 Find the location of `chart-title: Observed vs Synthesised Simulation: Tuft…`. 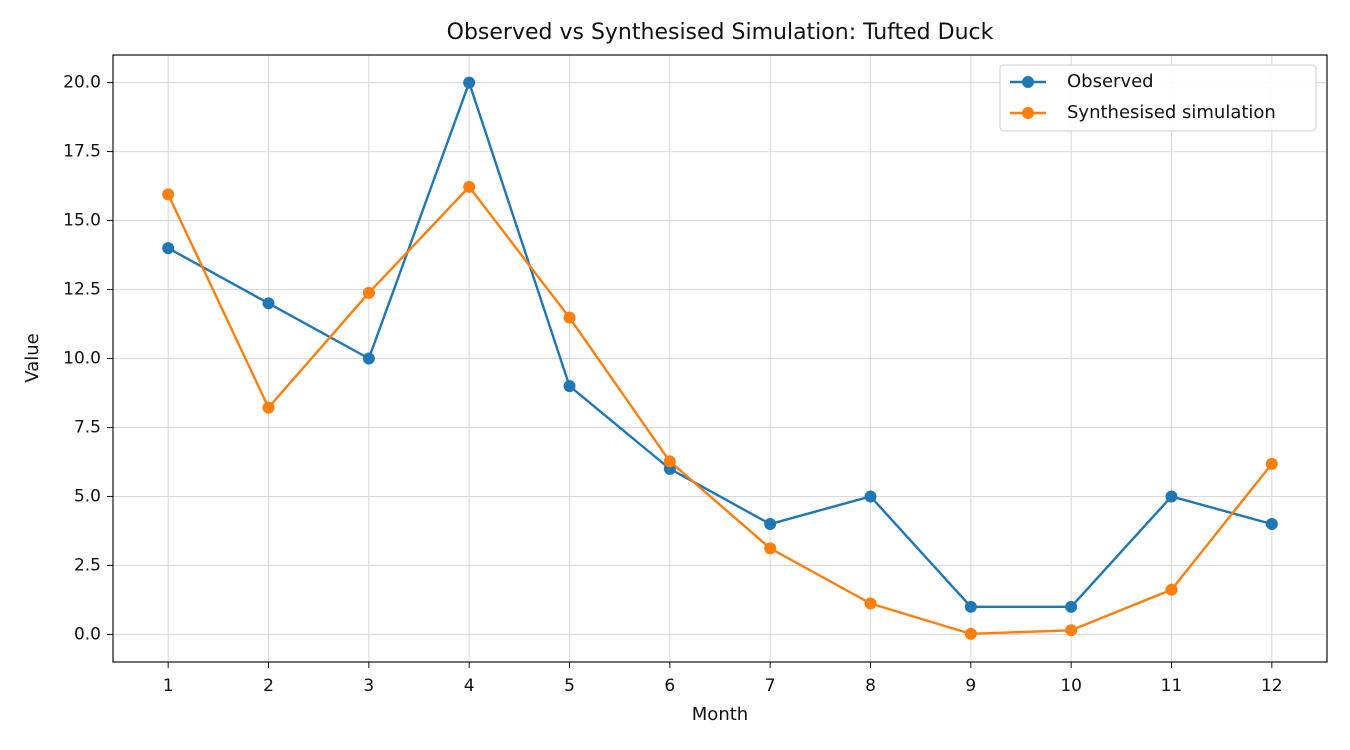

chart-title: Observed vs Synthesised Simulation: Tuft… is located at coordinates (720, 32).